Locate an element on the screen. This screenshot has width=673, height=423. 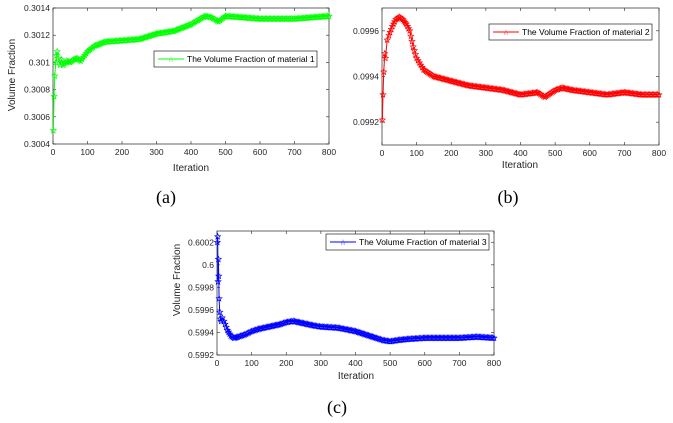
legend-box-a is located at coordinates (235, 59).